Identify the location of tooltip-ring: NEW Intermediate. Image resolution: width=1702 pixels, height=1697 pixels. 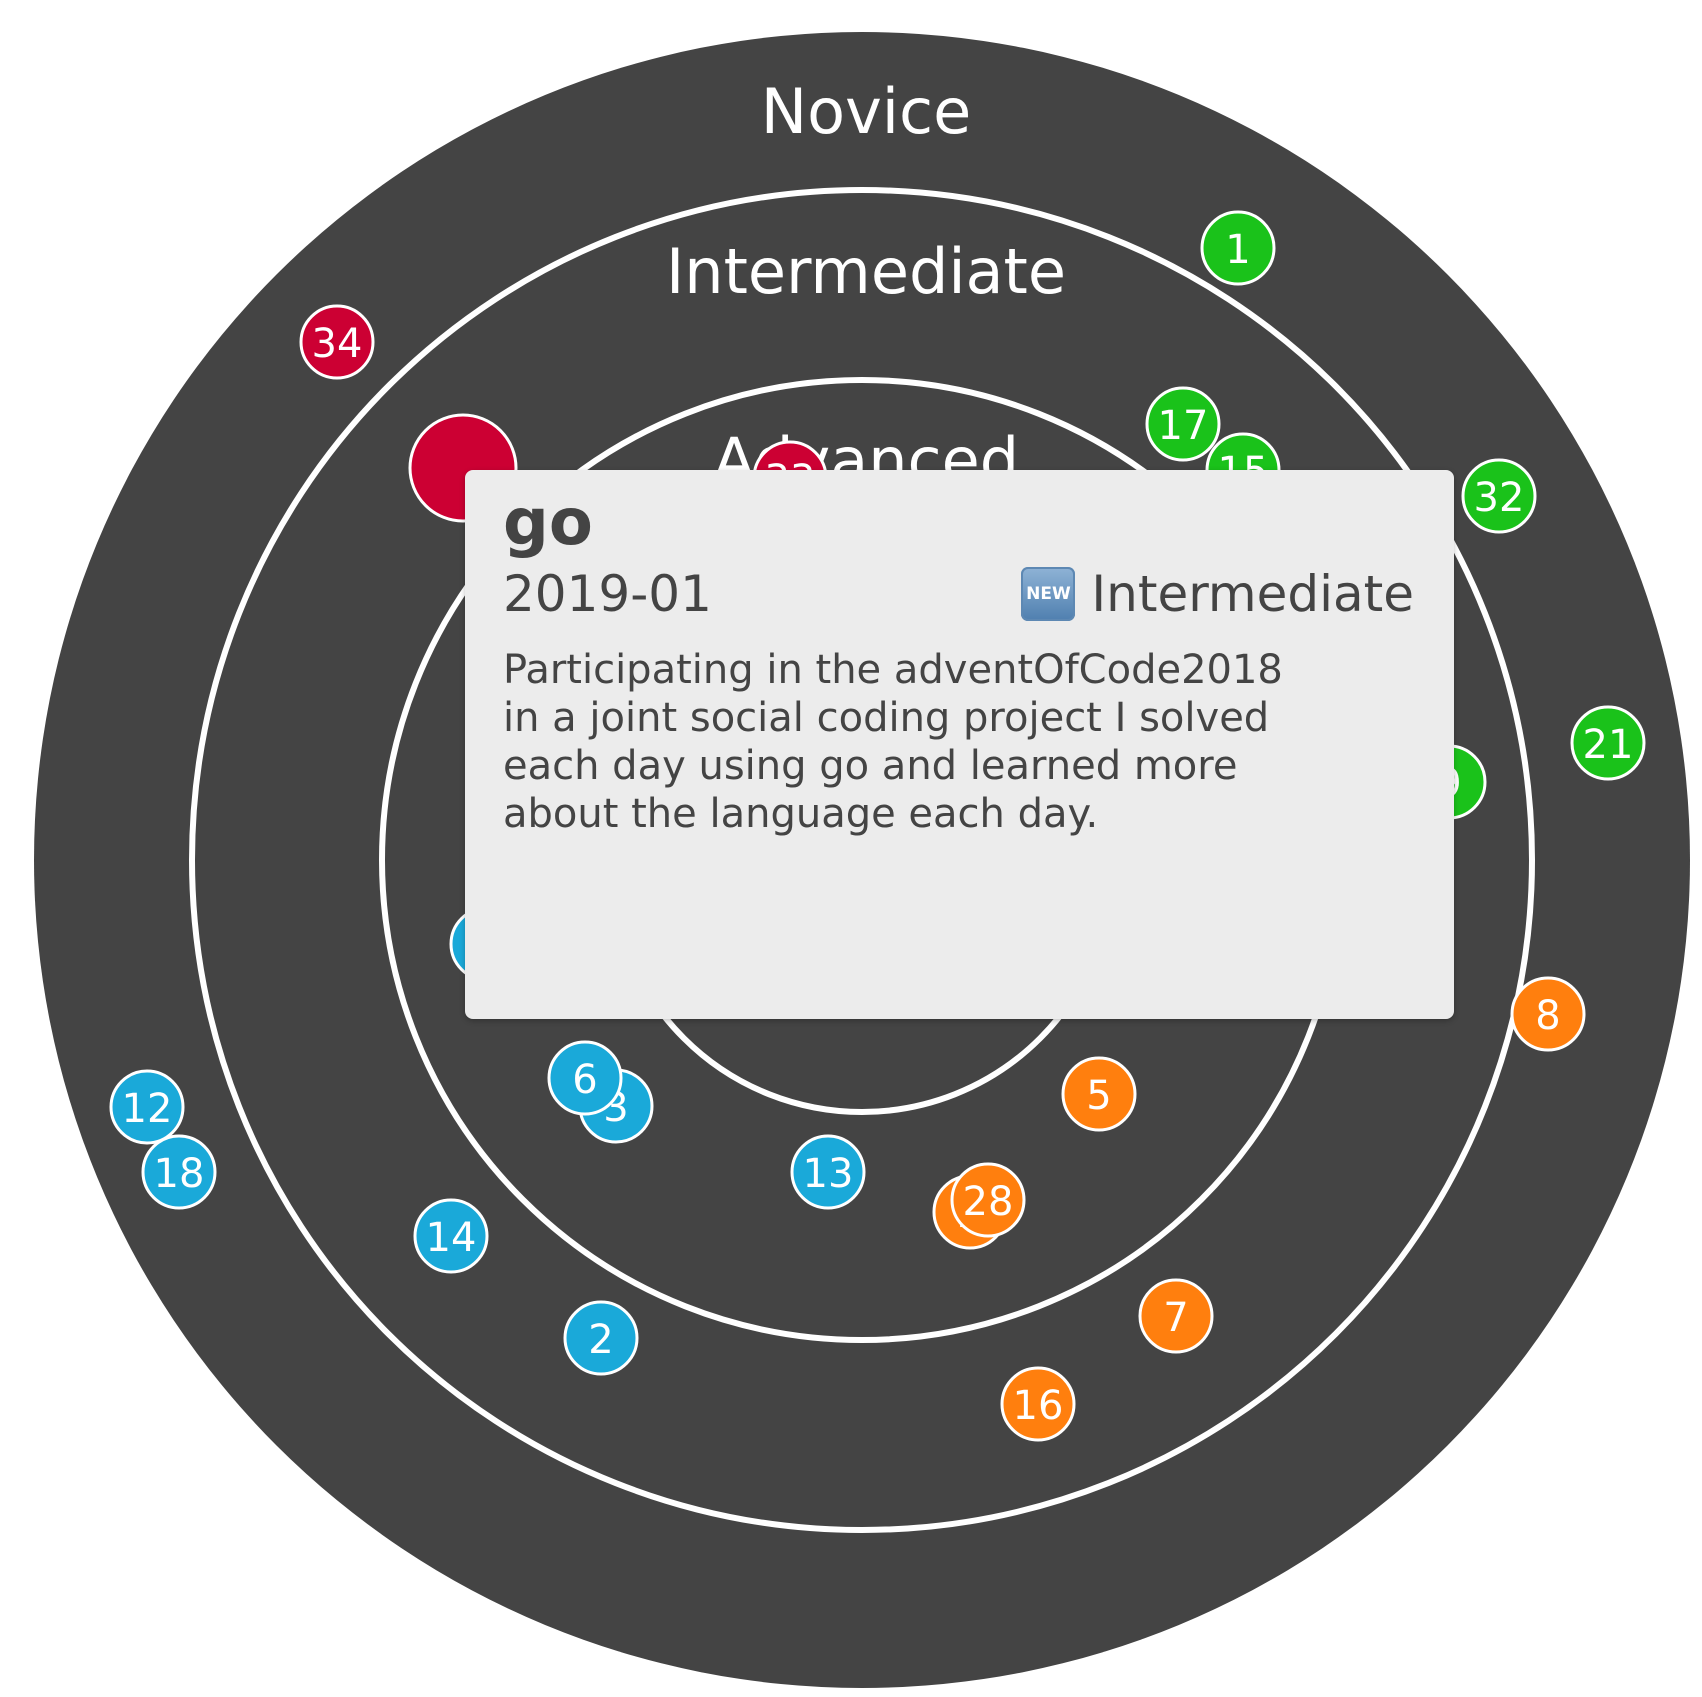
(1217, 594).